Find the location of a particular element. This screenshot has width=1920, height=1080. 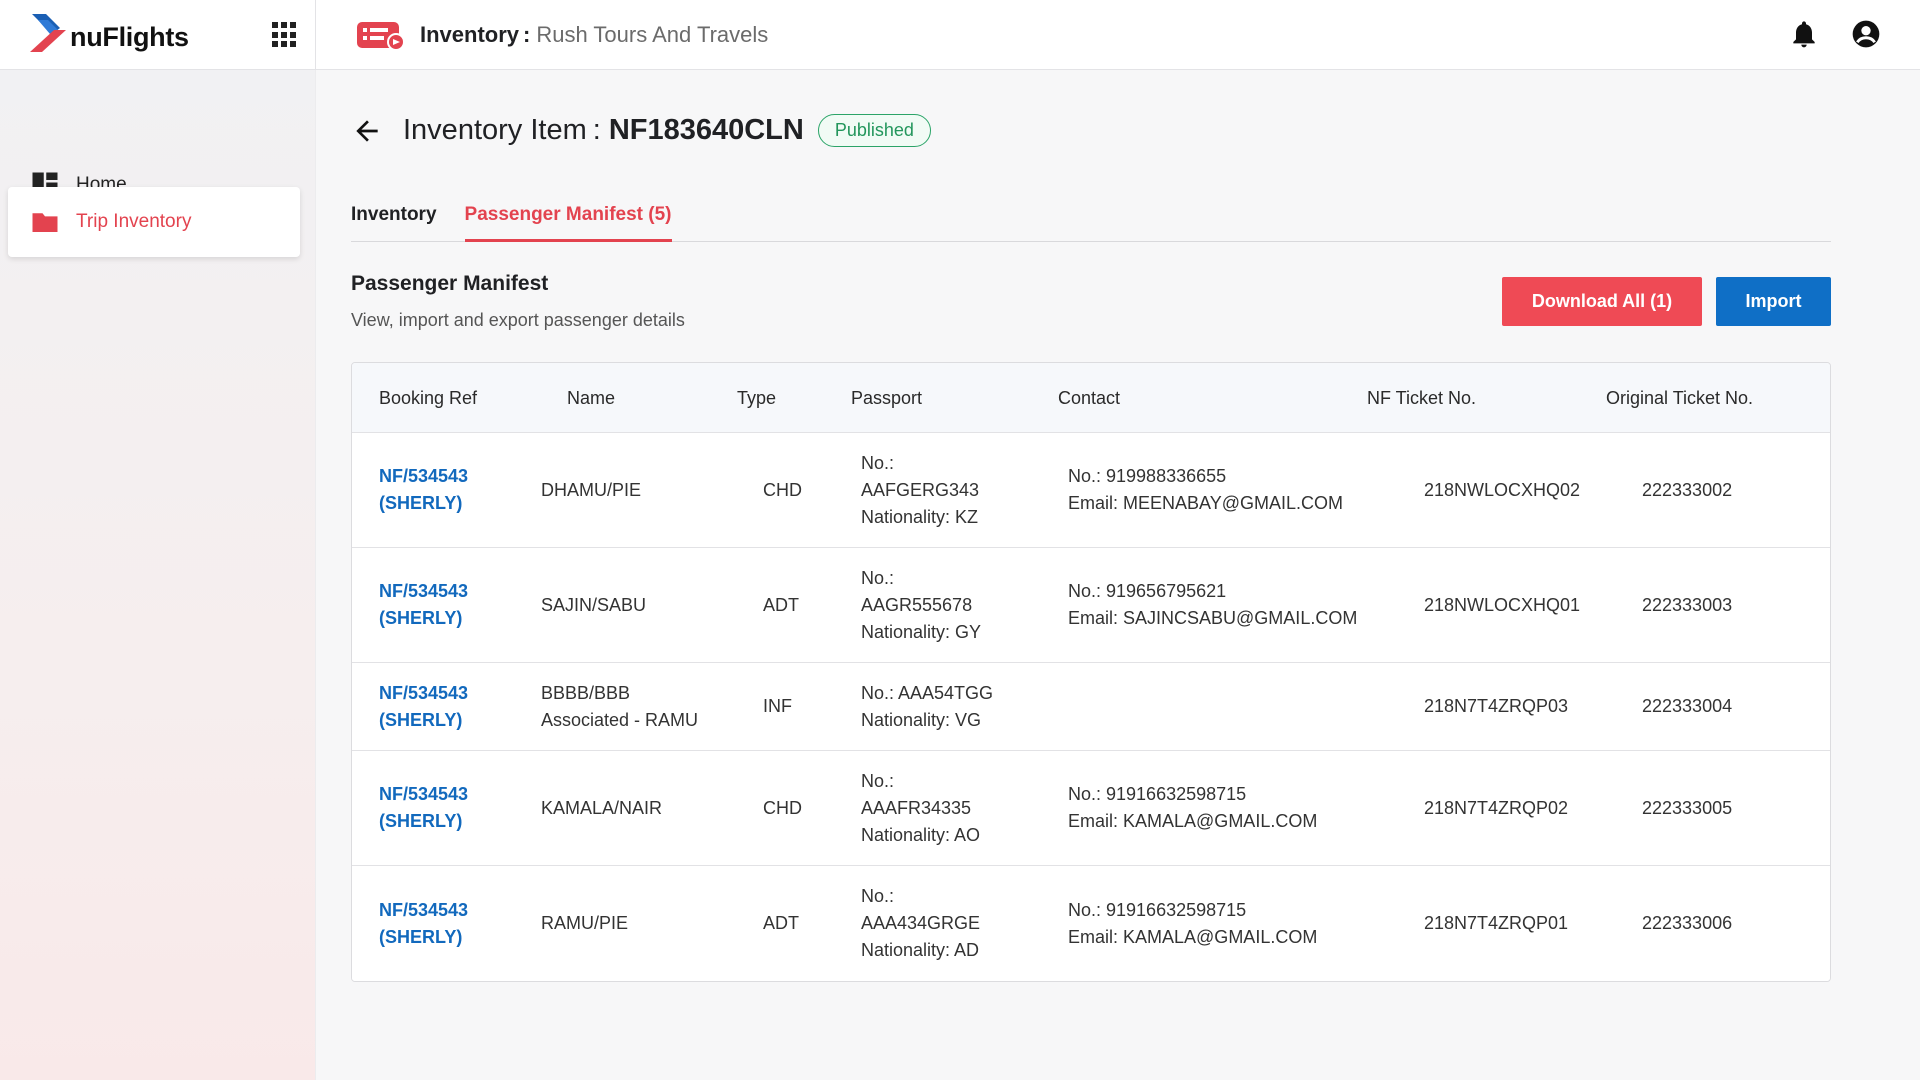

passenger-name: BBBB/BBB is located at coordinates (586, 692).